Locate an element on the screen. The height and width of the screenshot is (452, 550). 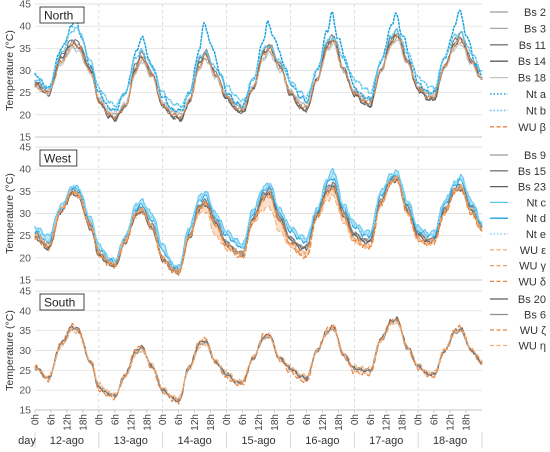
panel-title-text: South is located at coordinates (59, 303).